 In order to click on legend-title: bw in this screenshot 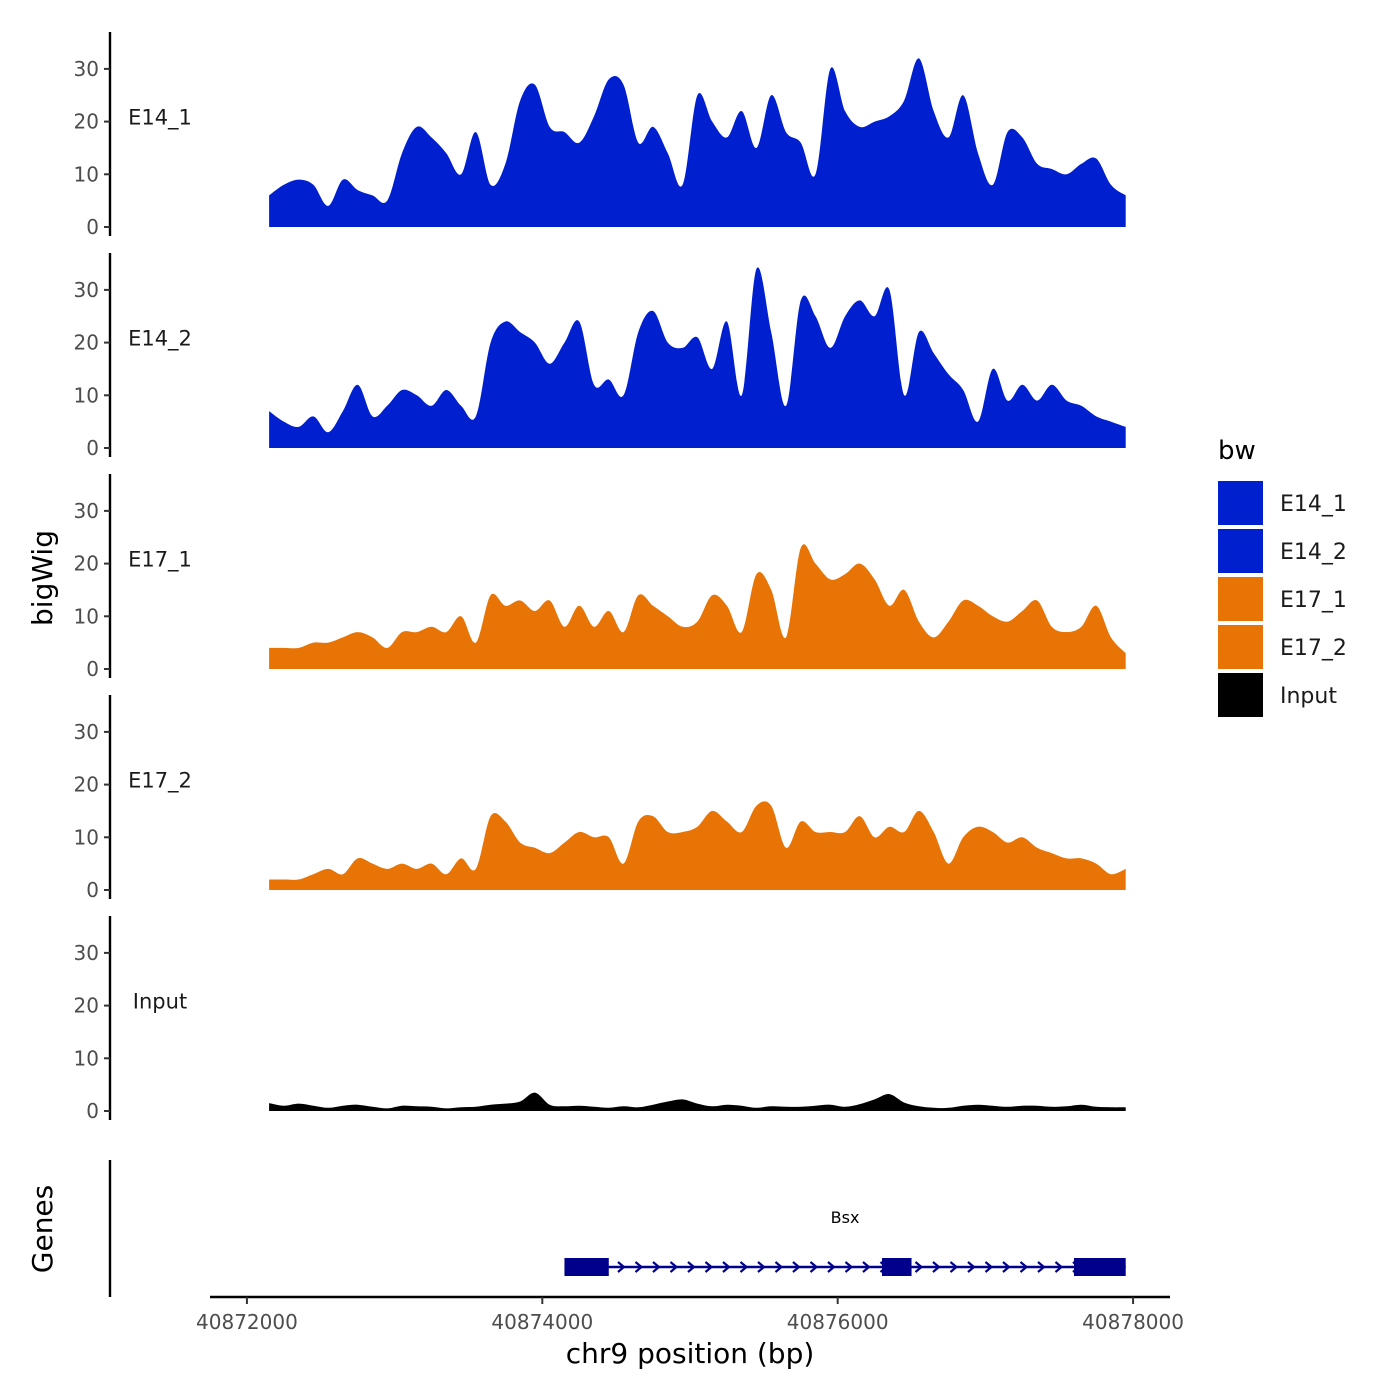, I will do `click(1237, 451)`.